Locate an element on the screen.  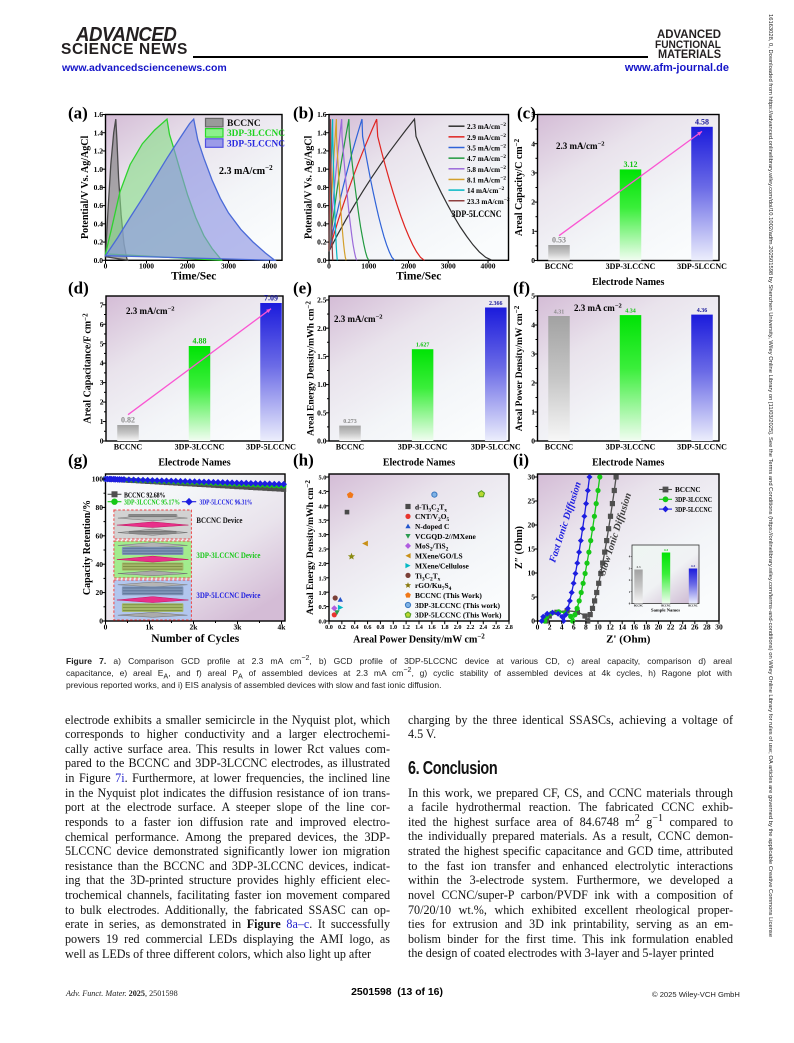
svg-text: 2.6 is located at coordinates (496, 627).